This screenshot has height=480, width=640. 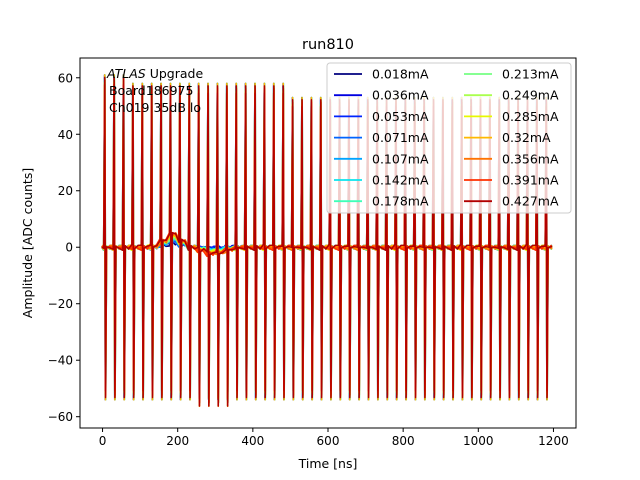 I want to click on annotation-layer: ATLAS Upgrade Board186975 Ch019 35dB lo, so click(x=154, y=90).